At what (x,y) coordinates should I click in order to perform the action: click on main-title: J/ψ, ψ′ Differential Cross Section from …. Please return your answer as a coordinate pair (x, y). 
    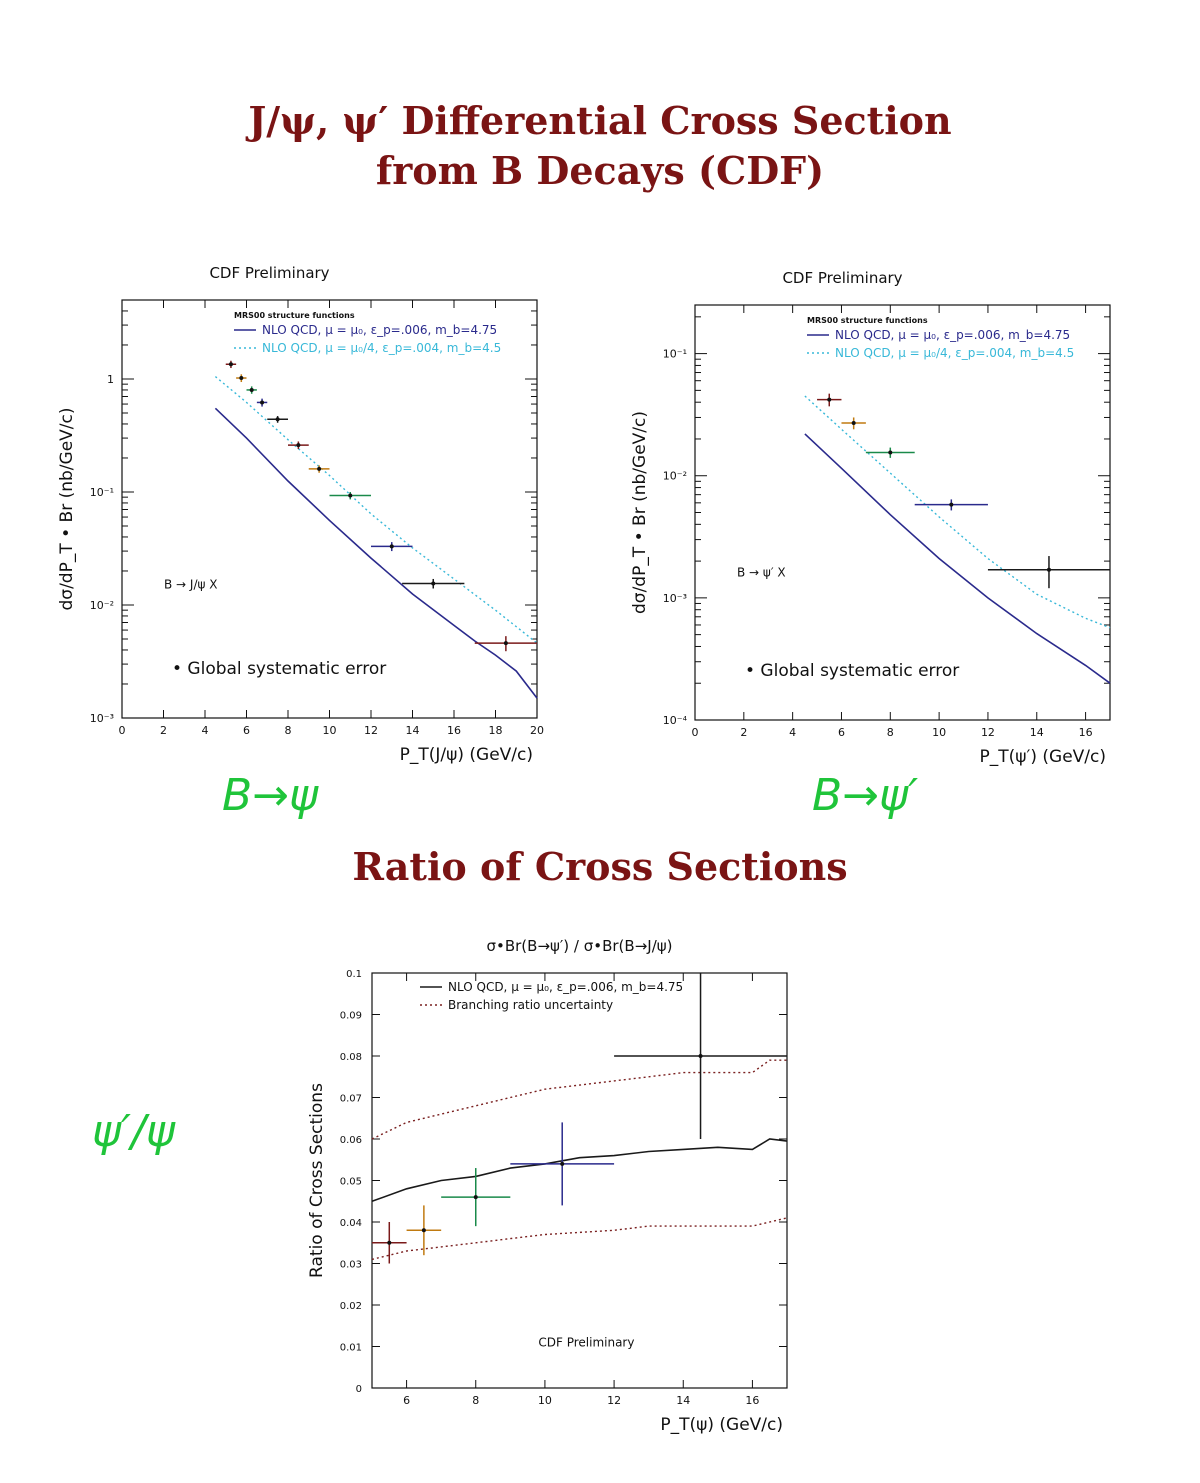
    Looking at the image, I should click on (600, 146).